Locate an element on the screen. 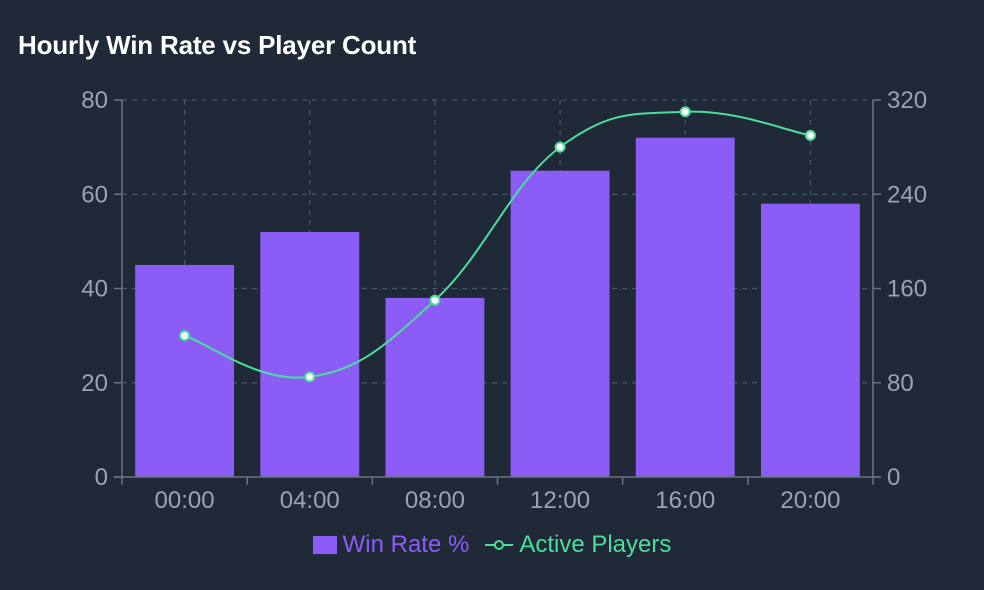  bar-2000 is located at coordinates (810, 340).